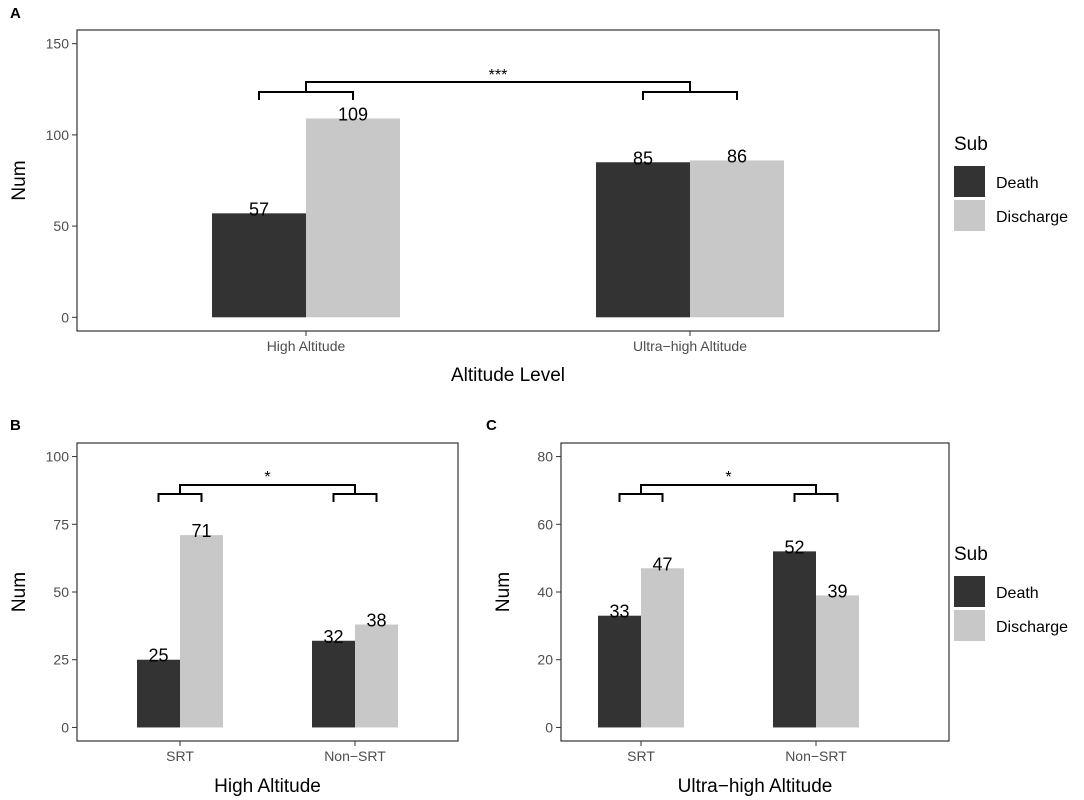  I want to click on y-tick-label: 40, so click(545, 592).